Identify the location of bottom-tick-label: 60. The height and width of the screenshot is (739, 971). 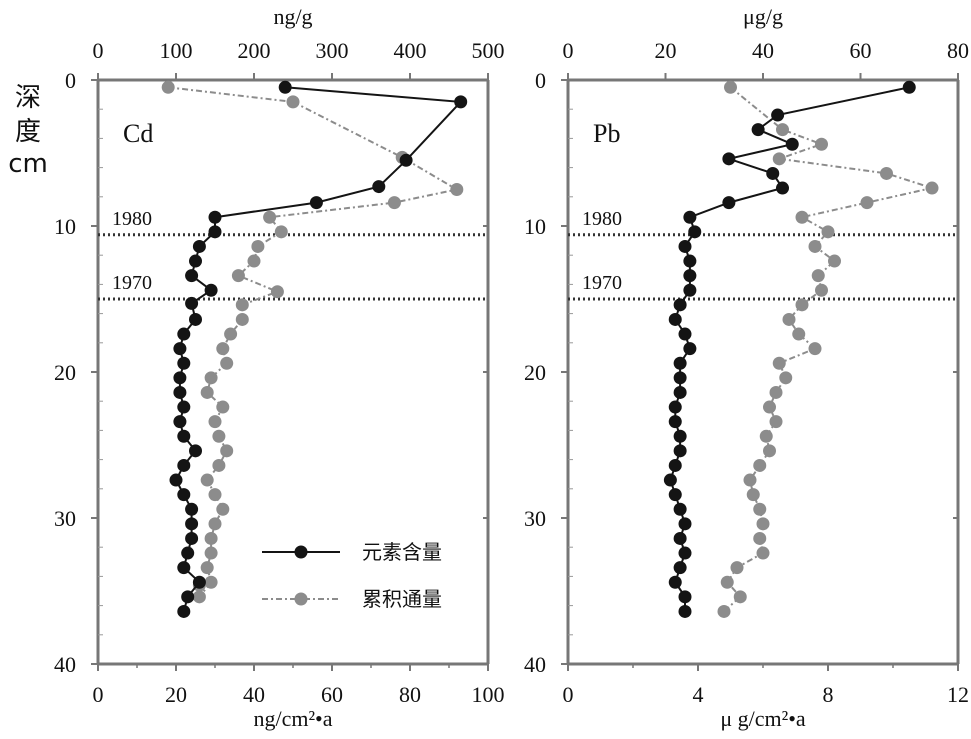
(332, 694).